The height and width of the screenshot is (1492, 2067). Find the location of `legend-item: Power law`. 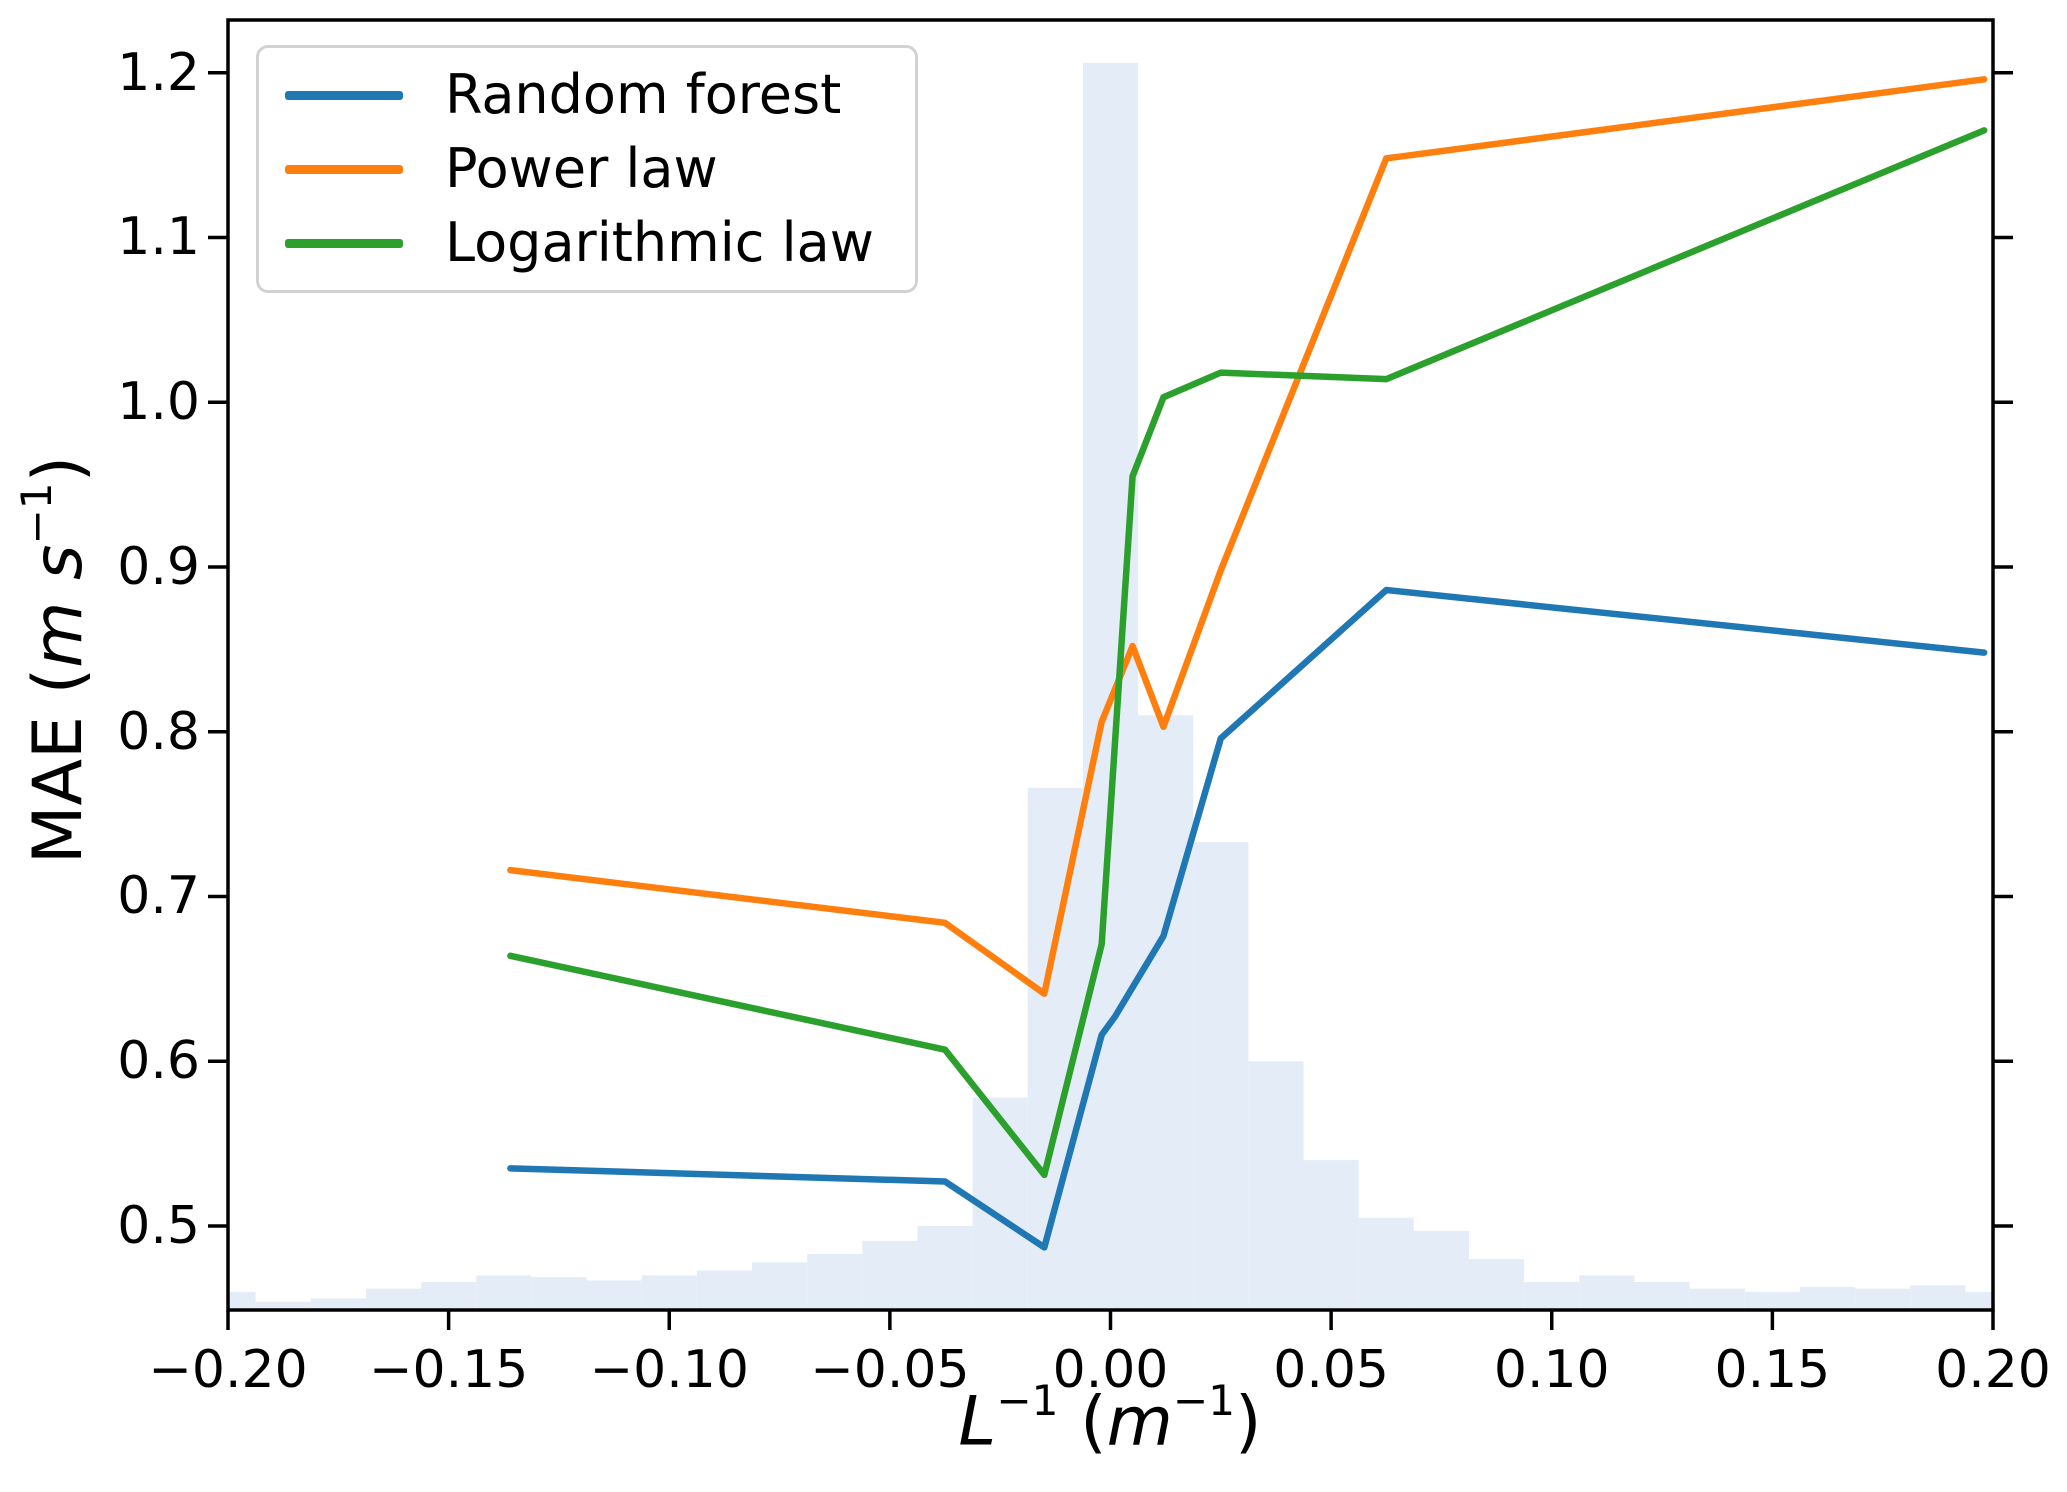

legend-item: Power law is located at coordinates (600, 169).